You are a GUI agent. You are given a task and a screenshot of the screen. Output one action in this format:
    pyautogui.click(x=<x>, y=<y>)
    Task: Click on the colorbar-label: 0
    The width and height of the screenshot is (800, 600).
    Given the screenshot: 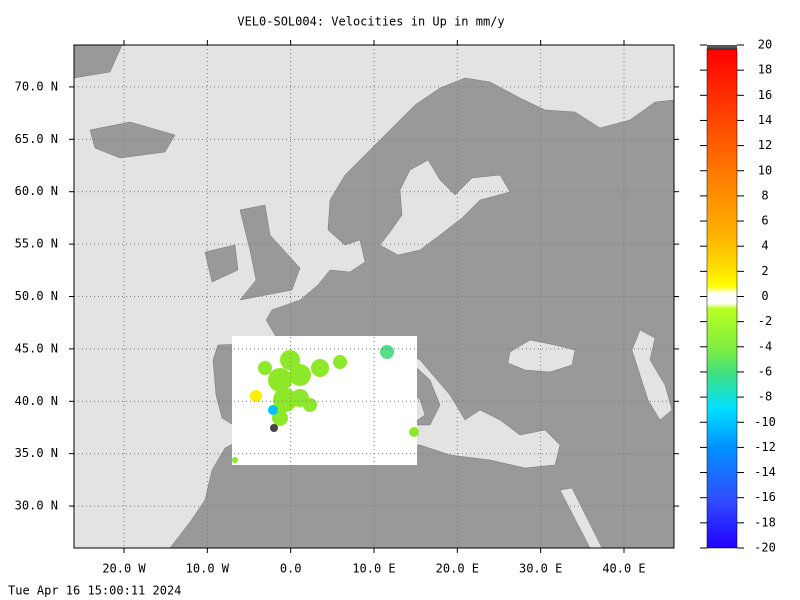 What is the action you would take?
    pyautogui.click(x=764, y=296)
    